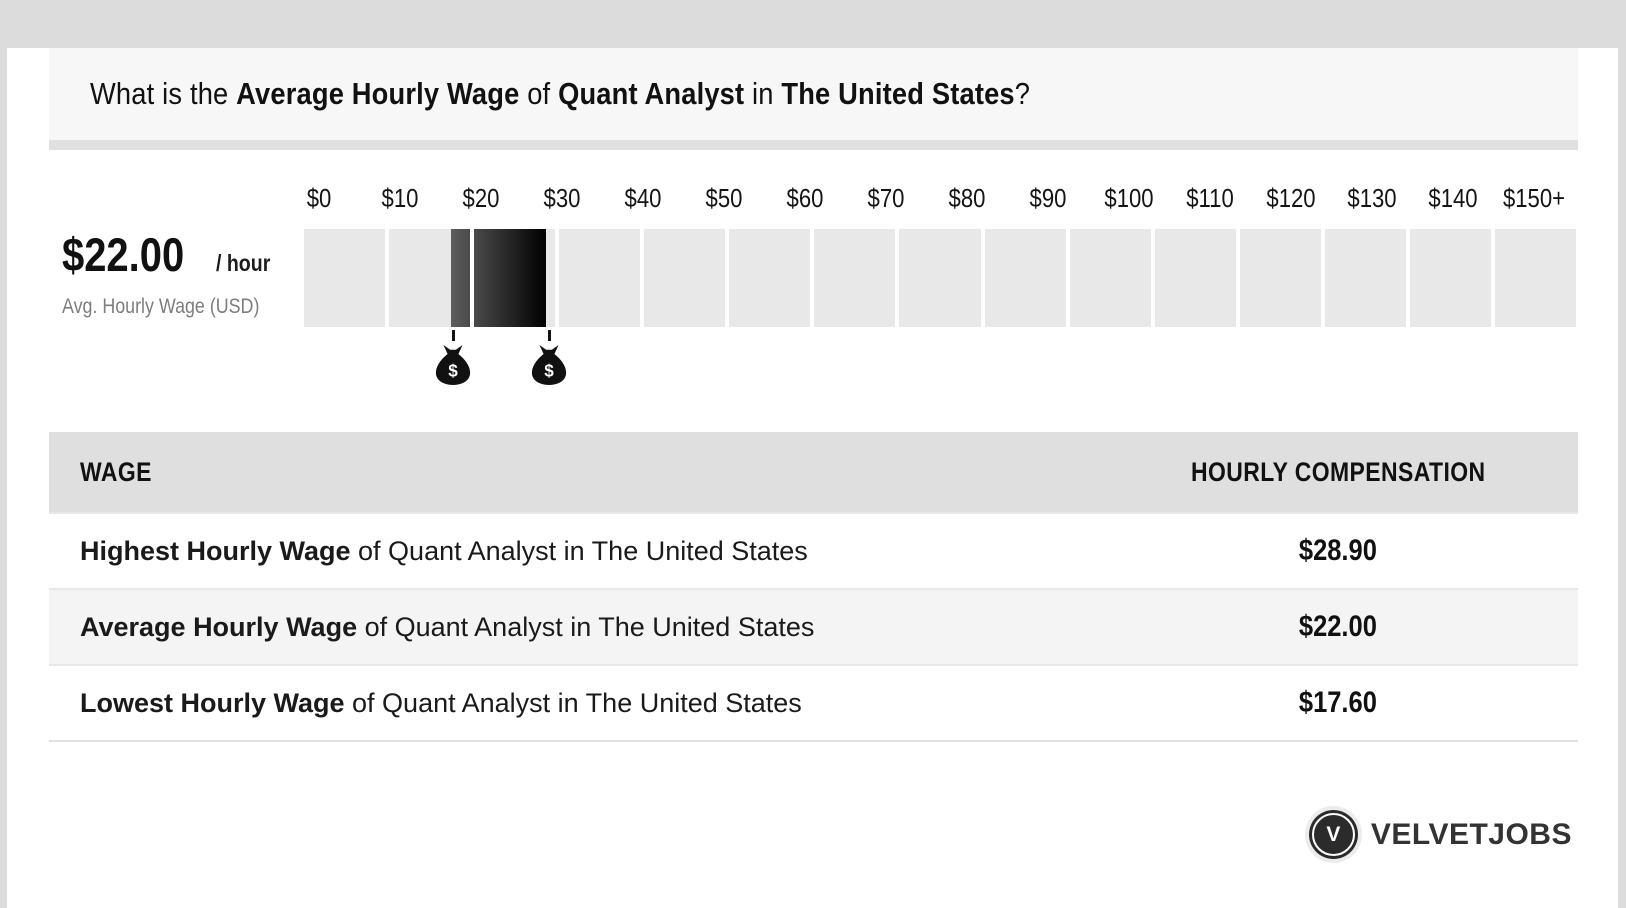 This screenshot has width=1626, height=908. I want to click on axis-label-4: $40, so click(643, 198).